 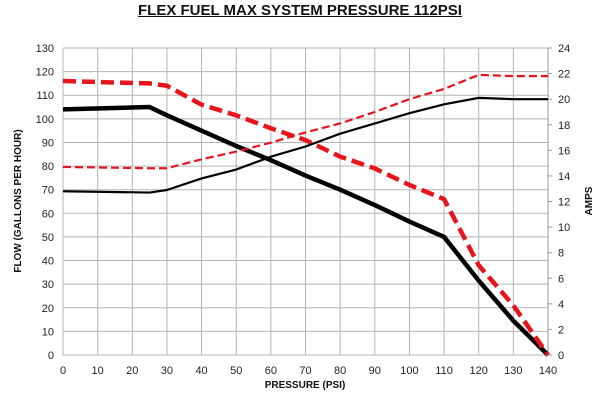 I want to click on x-tick-label: 120, so click(x=479, y=371).